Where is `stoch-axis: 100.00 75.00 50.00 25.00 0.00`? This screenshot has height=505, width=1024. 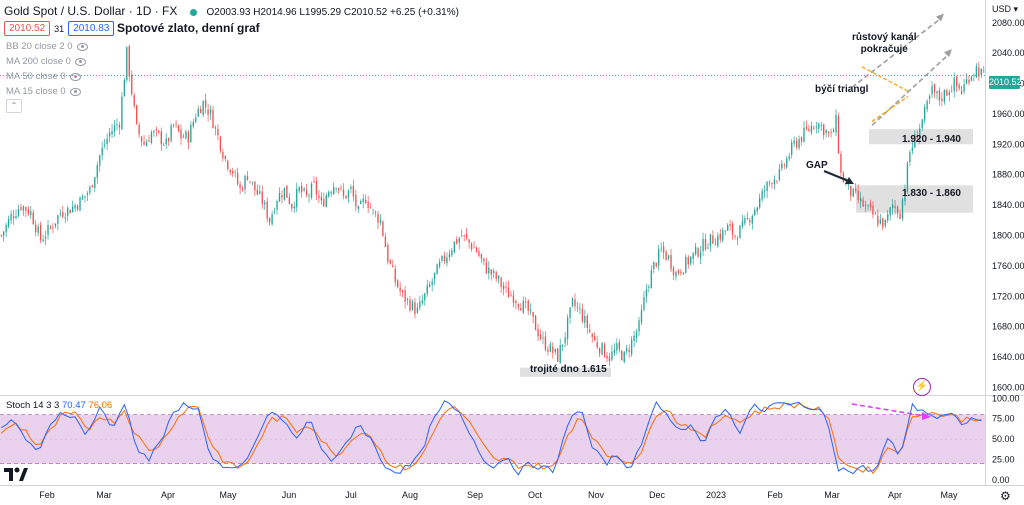
stoch-axis: 100.00 75.00 50.00 25.00 0.00 is located at coordinates (1006, 439).